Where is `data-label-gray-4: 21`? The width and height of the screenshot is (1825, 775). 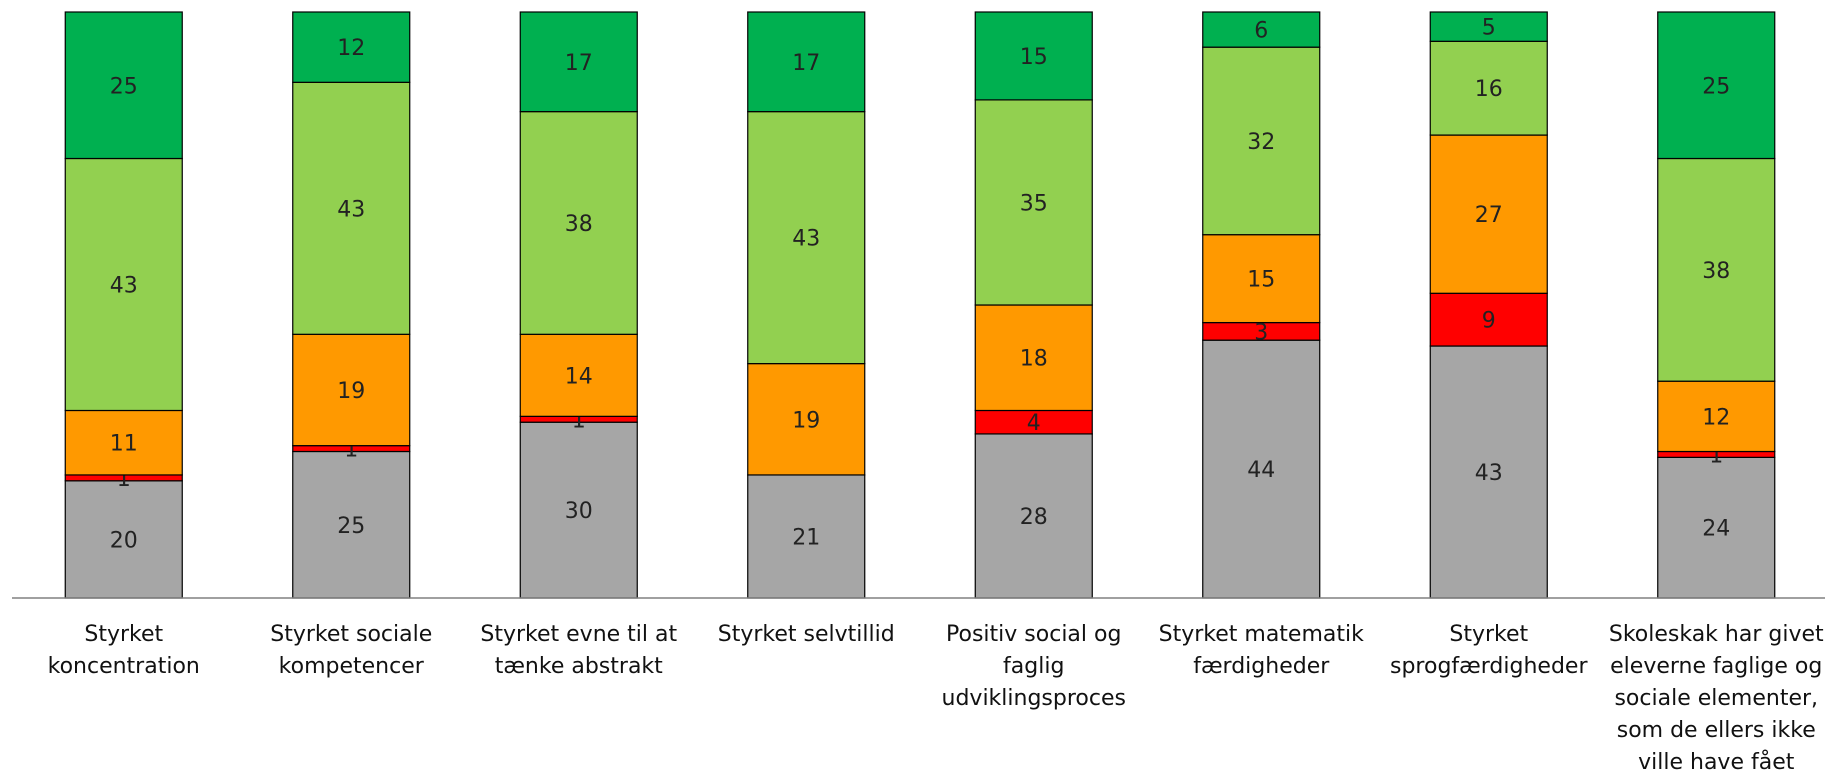
data-label-gray-4: 21 is located at coordinates (806, 537).